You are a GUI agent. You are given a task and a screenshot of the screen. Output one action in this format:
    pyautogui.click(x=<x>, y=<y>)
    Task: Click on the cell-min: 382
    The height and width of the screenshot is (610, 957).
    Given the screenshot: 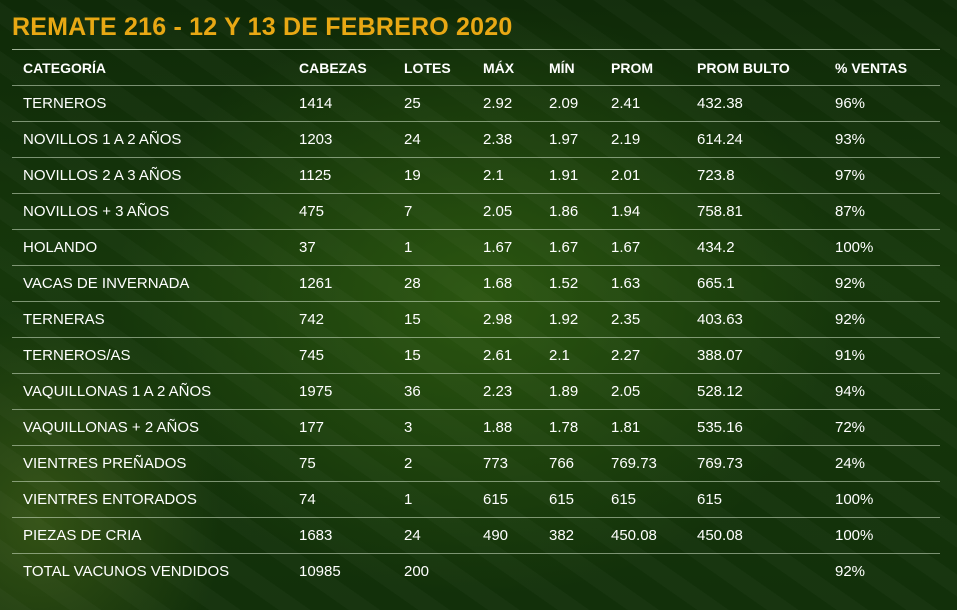 What is the action you would take?
    pyautogui.click(x=569, y=535)
    